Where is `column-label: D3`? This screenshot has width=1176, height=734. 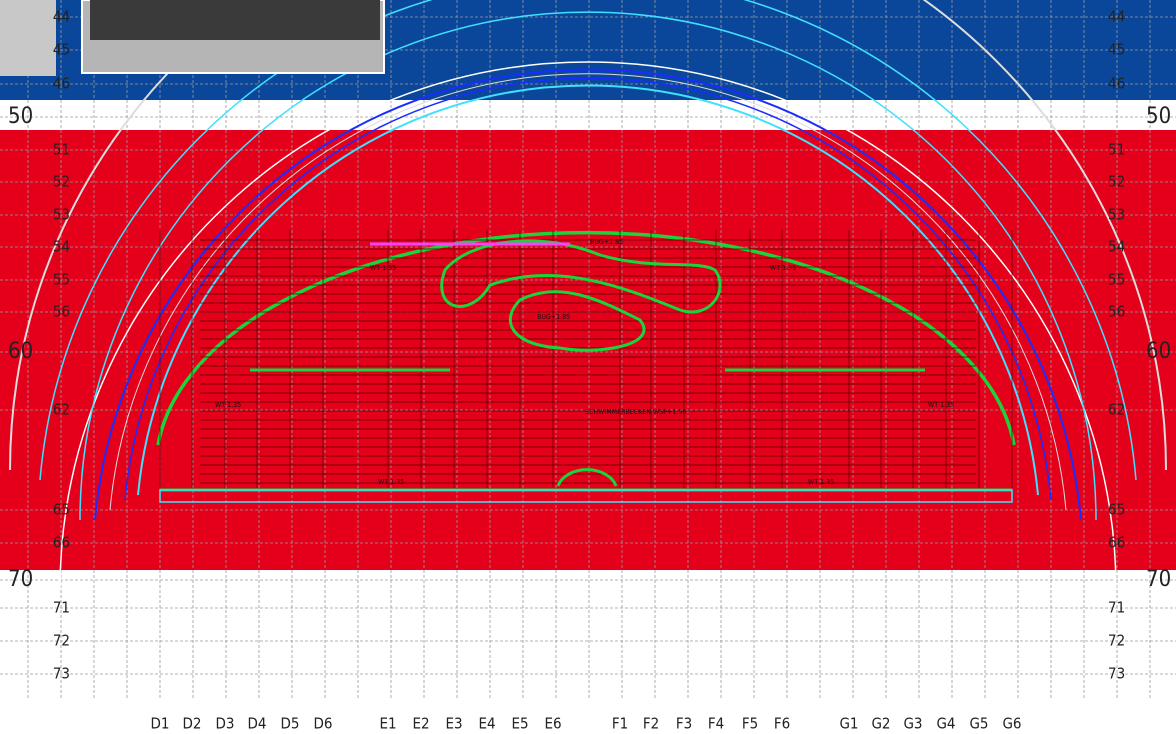 column-label: D3 is located at coordinates (225, 724).